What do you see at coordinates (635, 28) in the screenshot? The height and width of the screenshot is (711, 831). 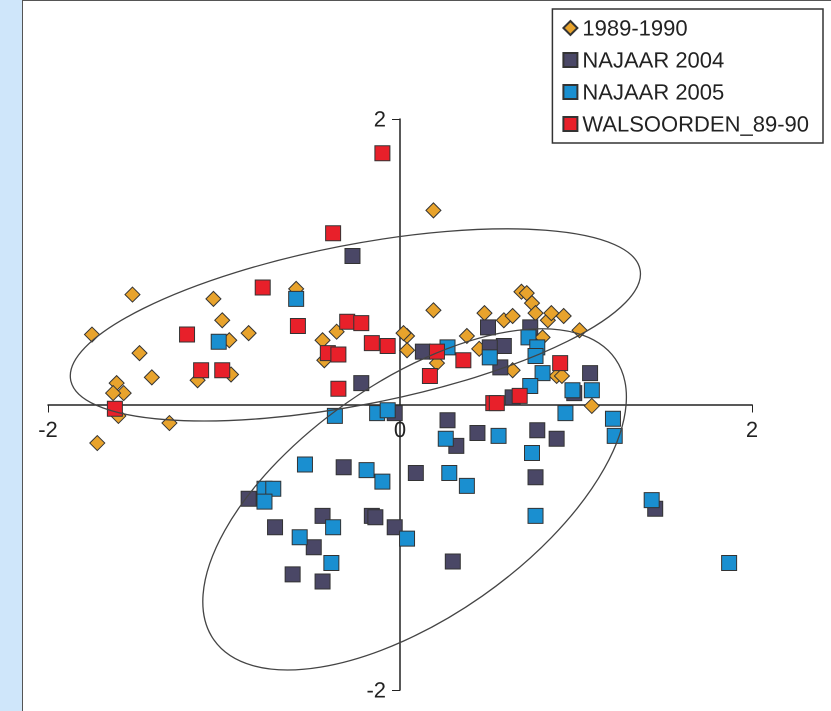 I see `legend-label: 1989-1990` at bounding box center [635, 28].